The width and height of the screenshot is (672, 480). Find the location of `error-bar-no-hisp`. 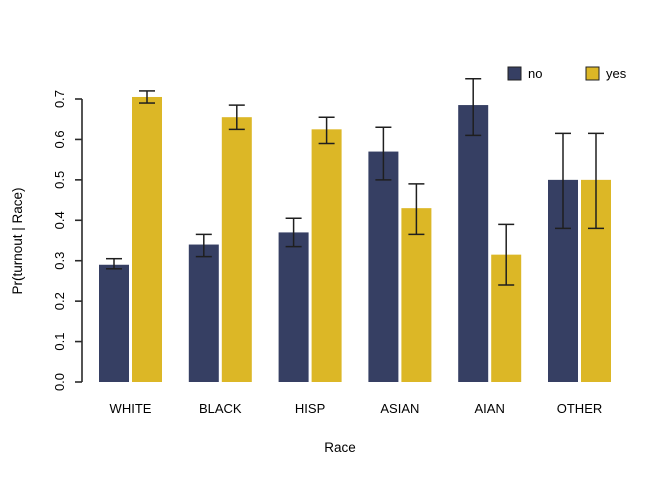

error-bar-no-hisp is located at coordinates (293, 232).